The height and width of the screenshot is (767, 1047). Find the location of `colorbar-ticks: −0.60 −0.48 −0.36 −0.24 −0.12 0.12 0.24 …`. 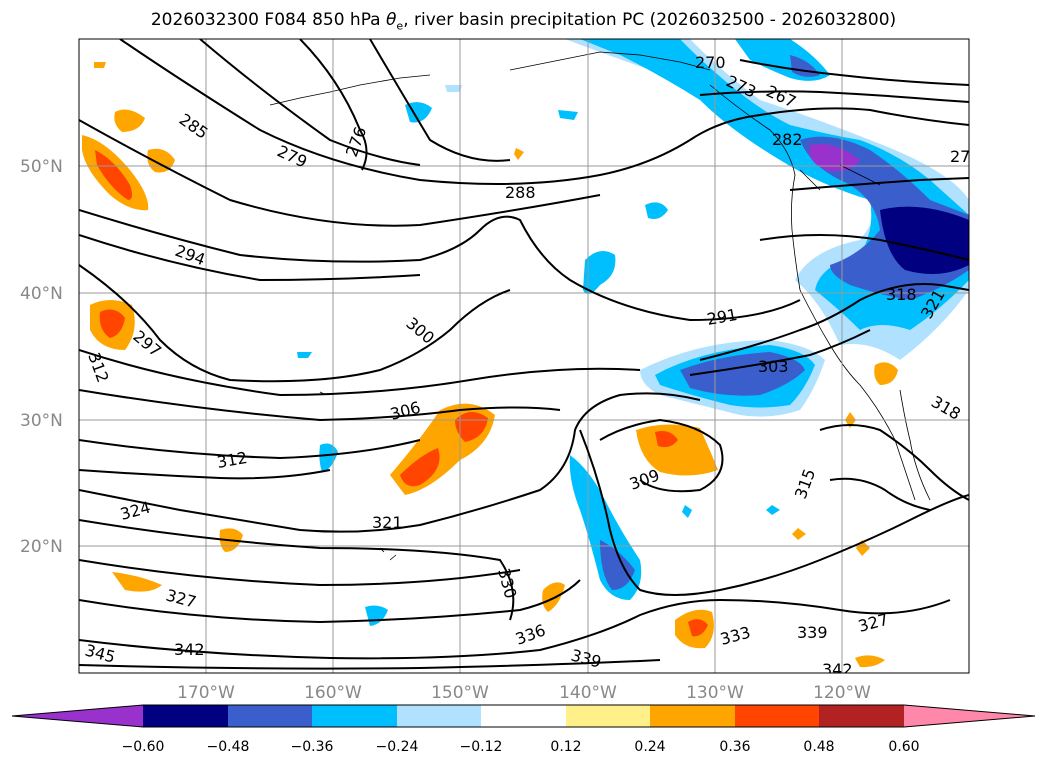

colorbar-ticks: −0.60 −0.48 −0.36 −0.24 −0.12 0.12 0.24 … is located at coordinates (521, 747).